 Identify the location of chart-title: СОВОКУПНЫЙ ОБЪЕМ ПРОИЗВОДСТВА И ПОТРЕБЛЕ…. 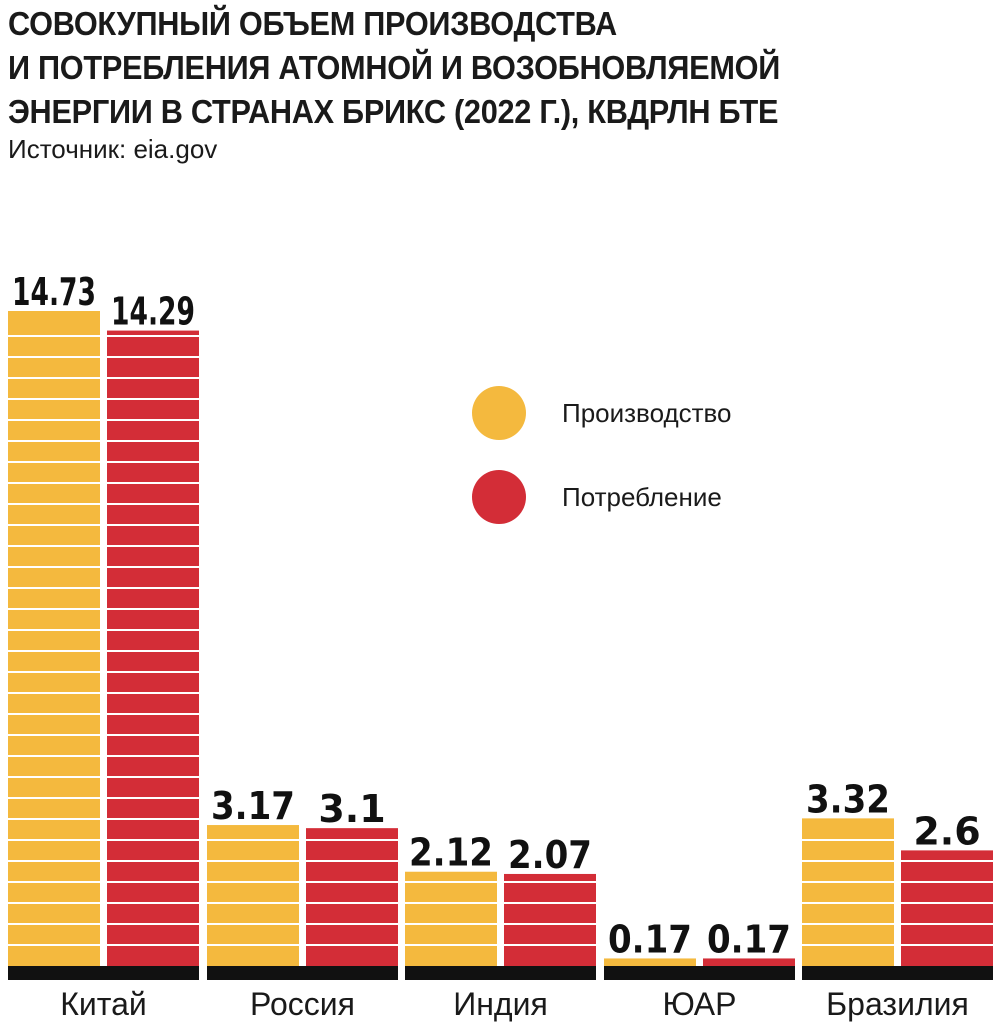
(463, 68).